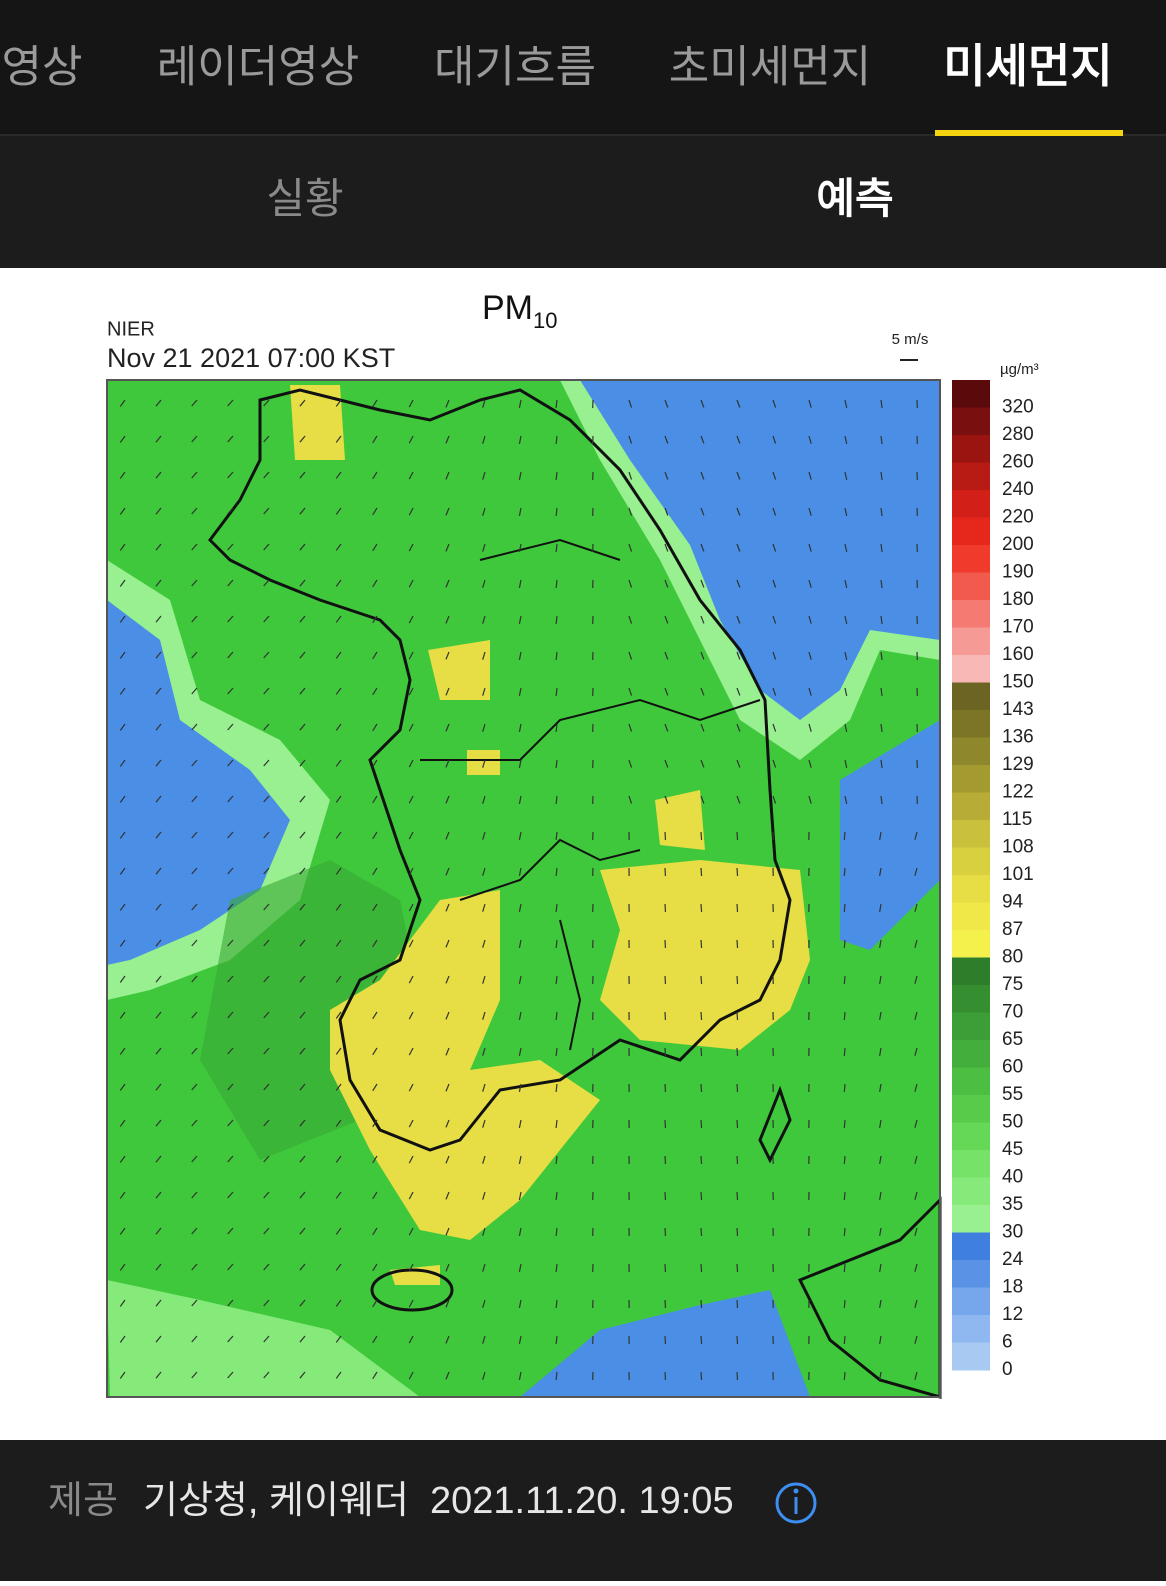  I want to click on colorbar-label: 18, so click(1012, 1287).